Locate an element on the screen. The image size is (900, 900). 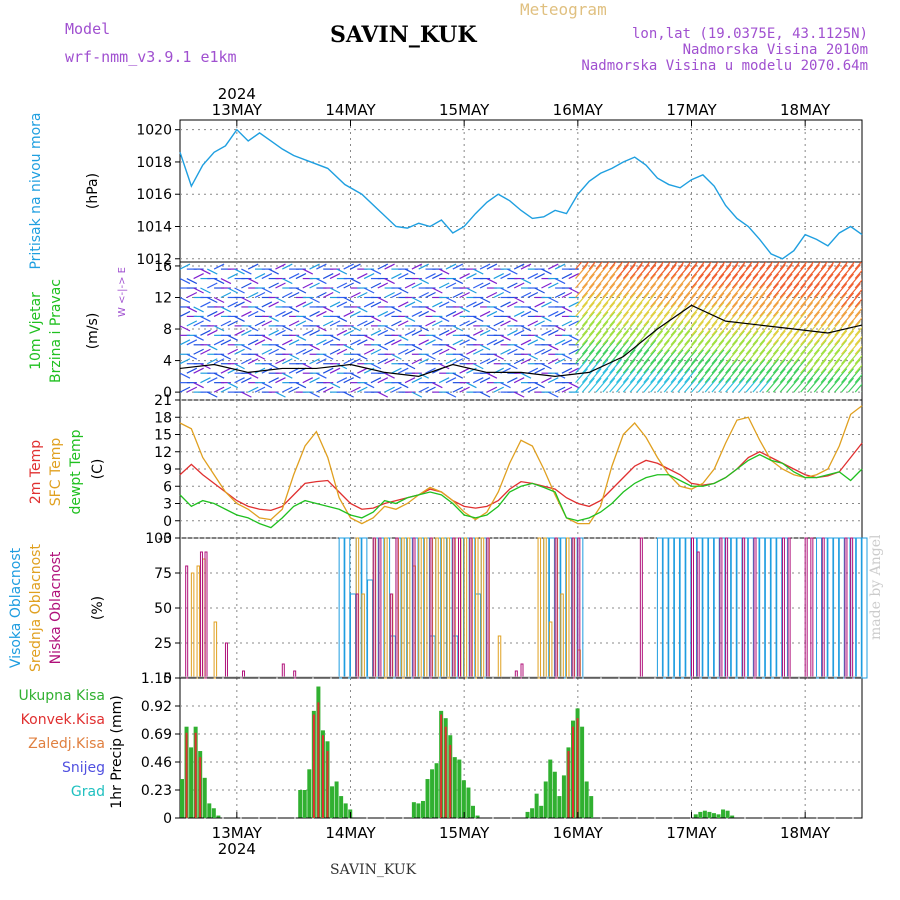
pressure-ylabel: Pritisak na nivou mora is located at coordinates (36, 190).